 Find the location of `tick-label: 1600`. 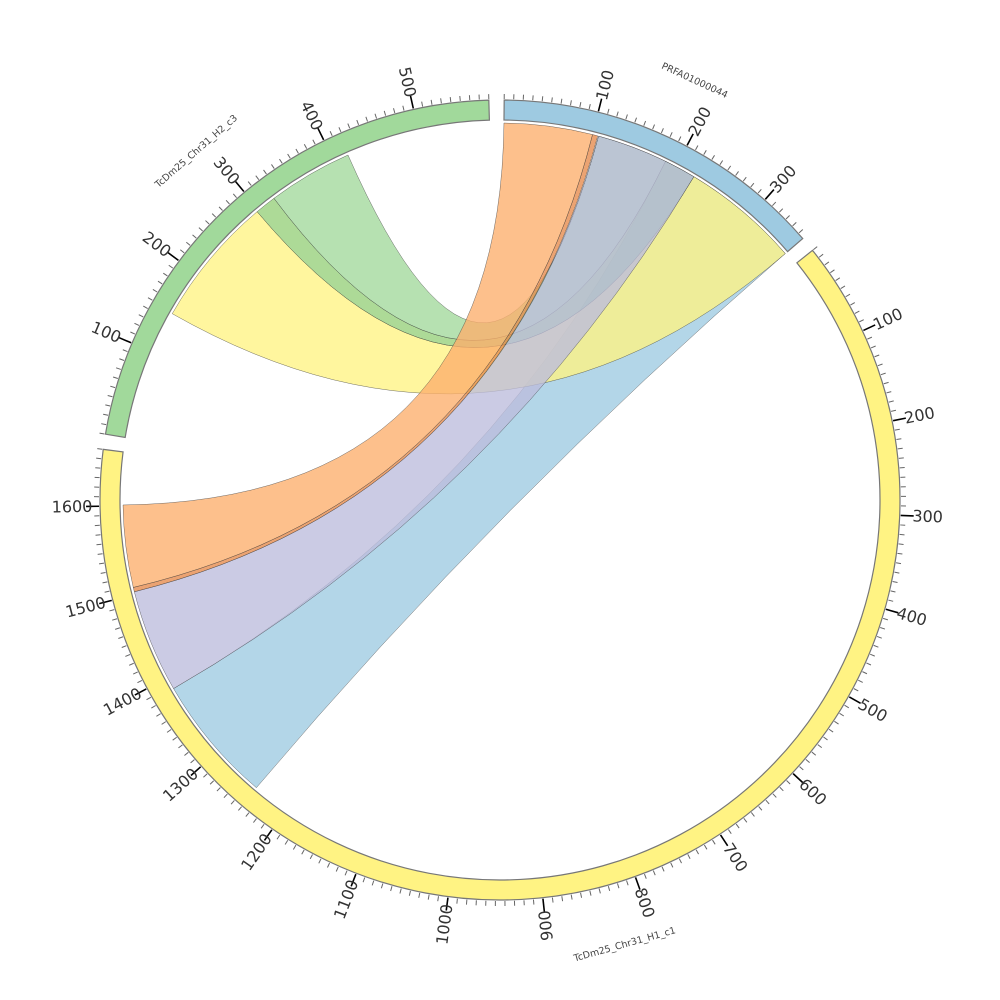

tick-label: 1600 is located at coordinates (72, 507).